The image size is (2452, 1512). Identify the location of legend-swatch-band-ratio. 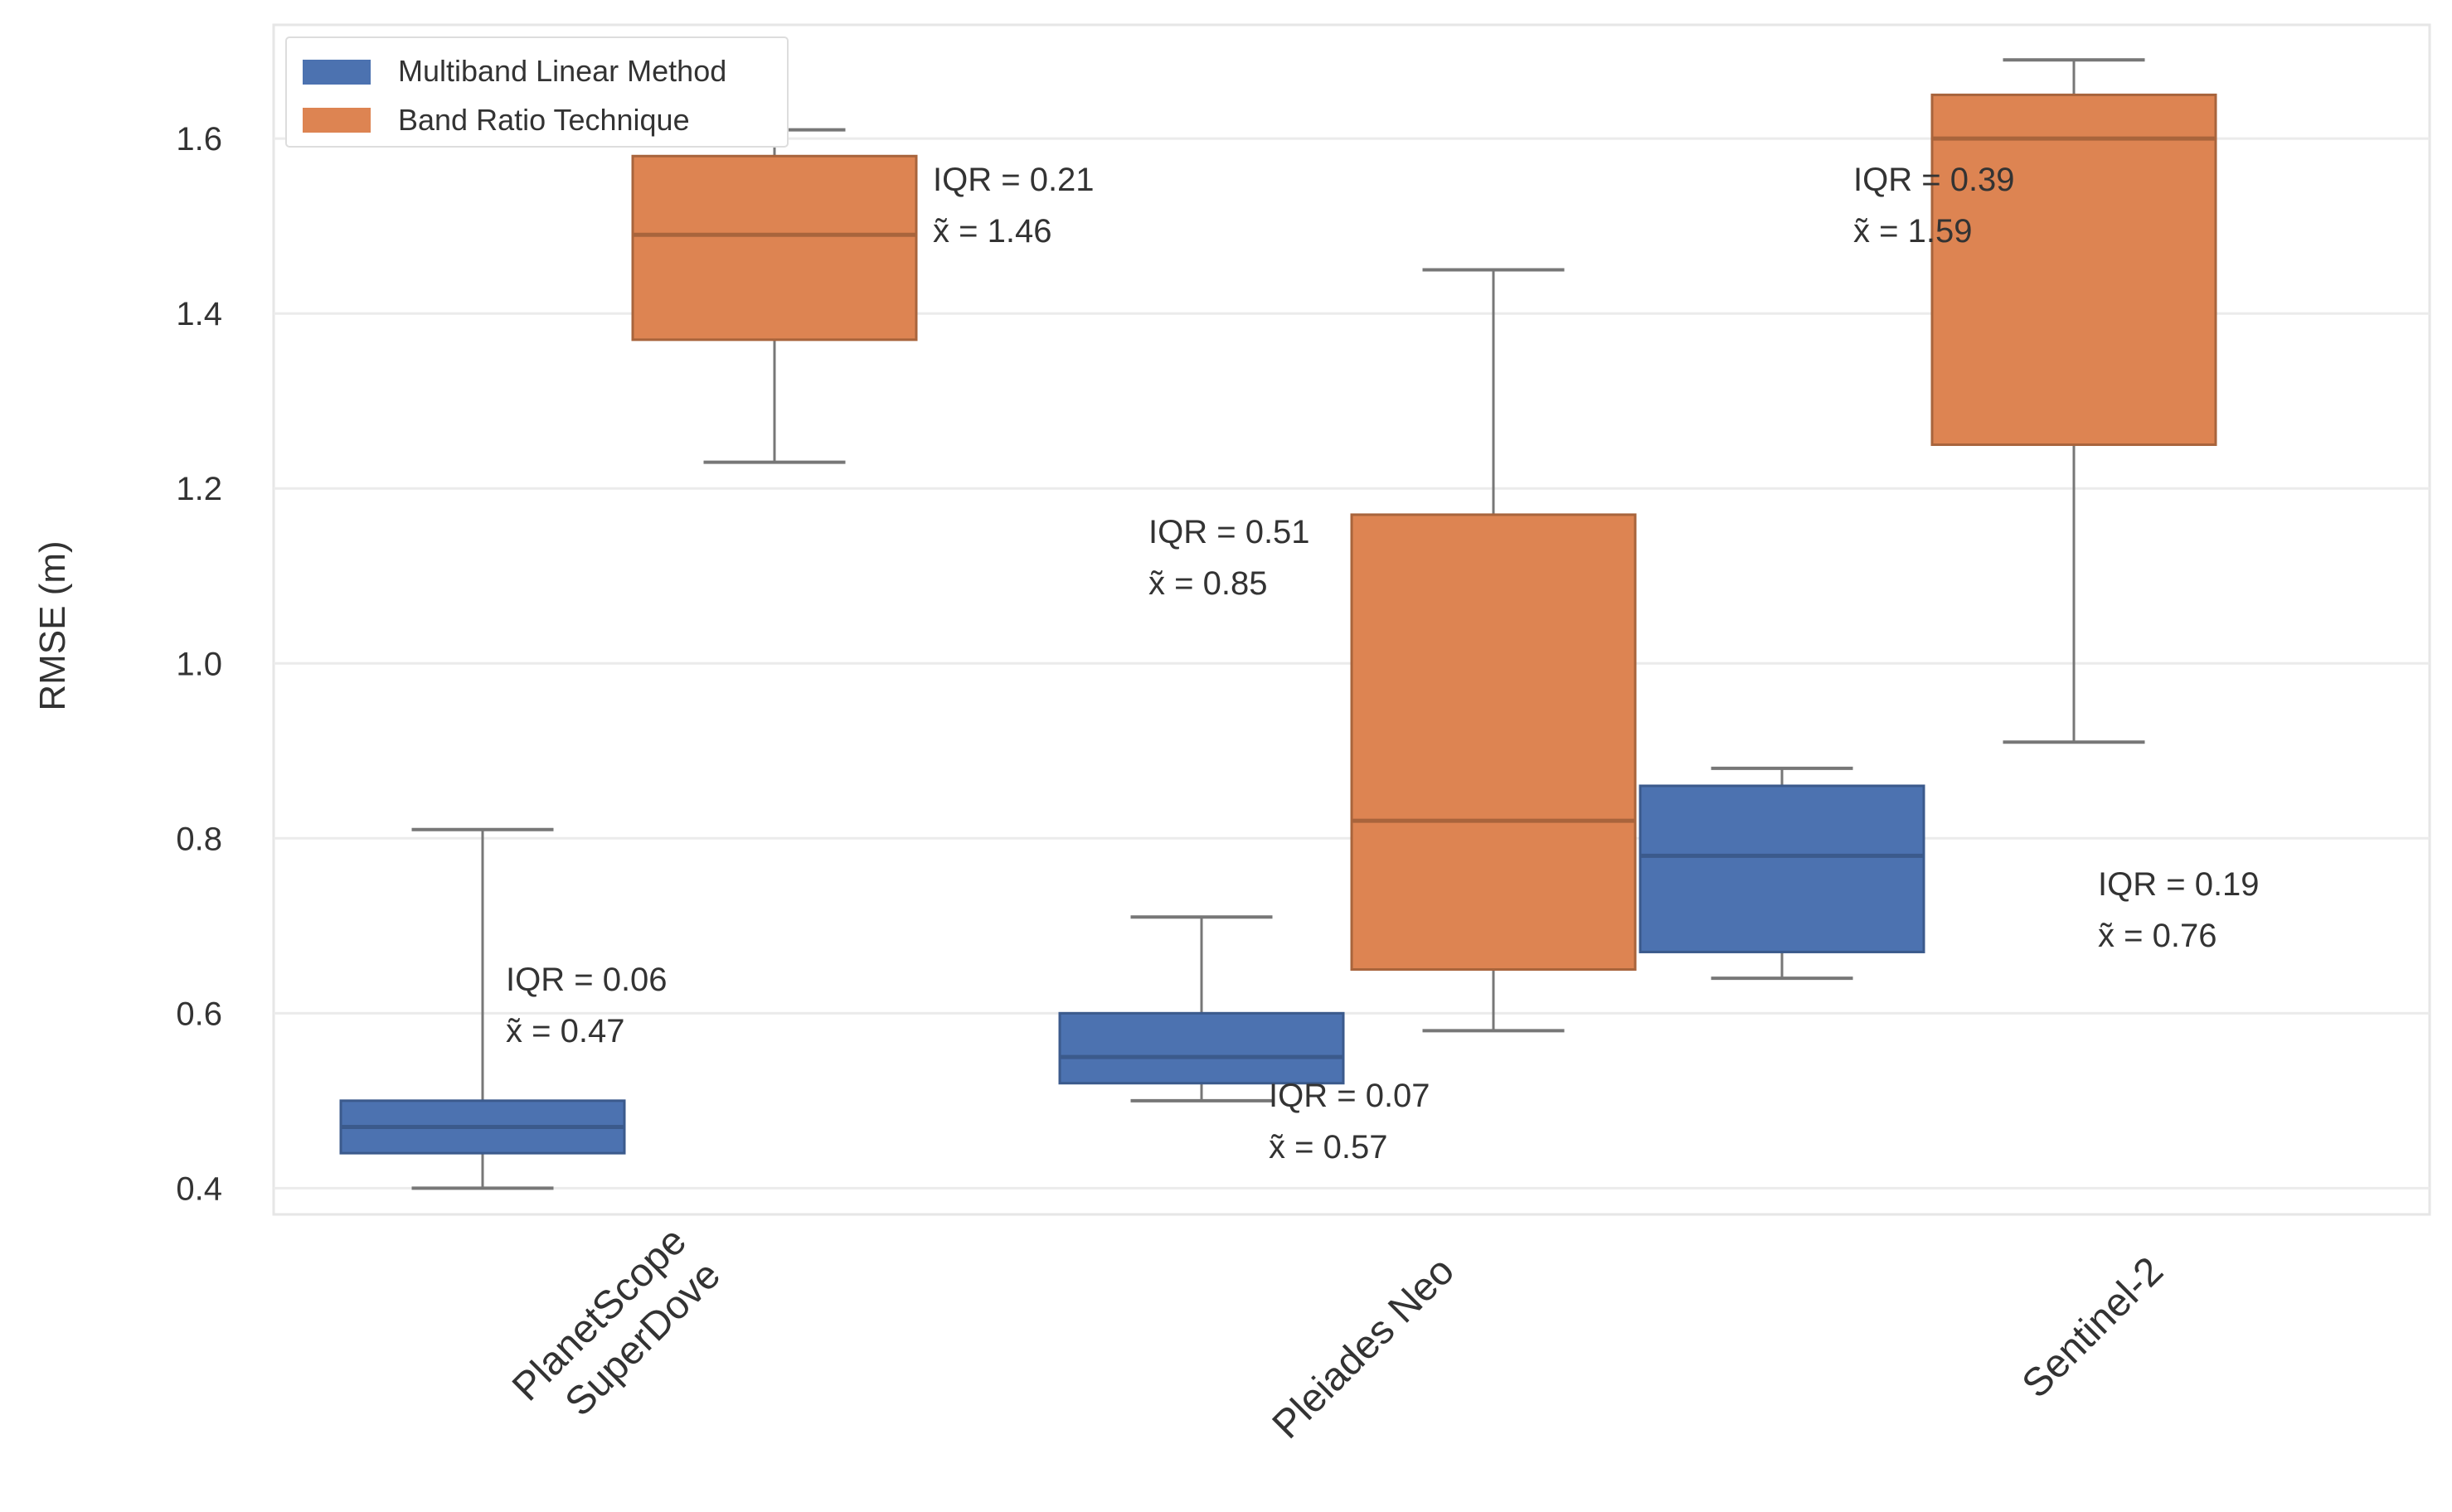
(337, 120).